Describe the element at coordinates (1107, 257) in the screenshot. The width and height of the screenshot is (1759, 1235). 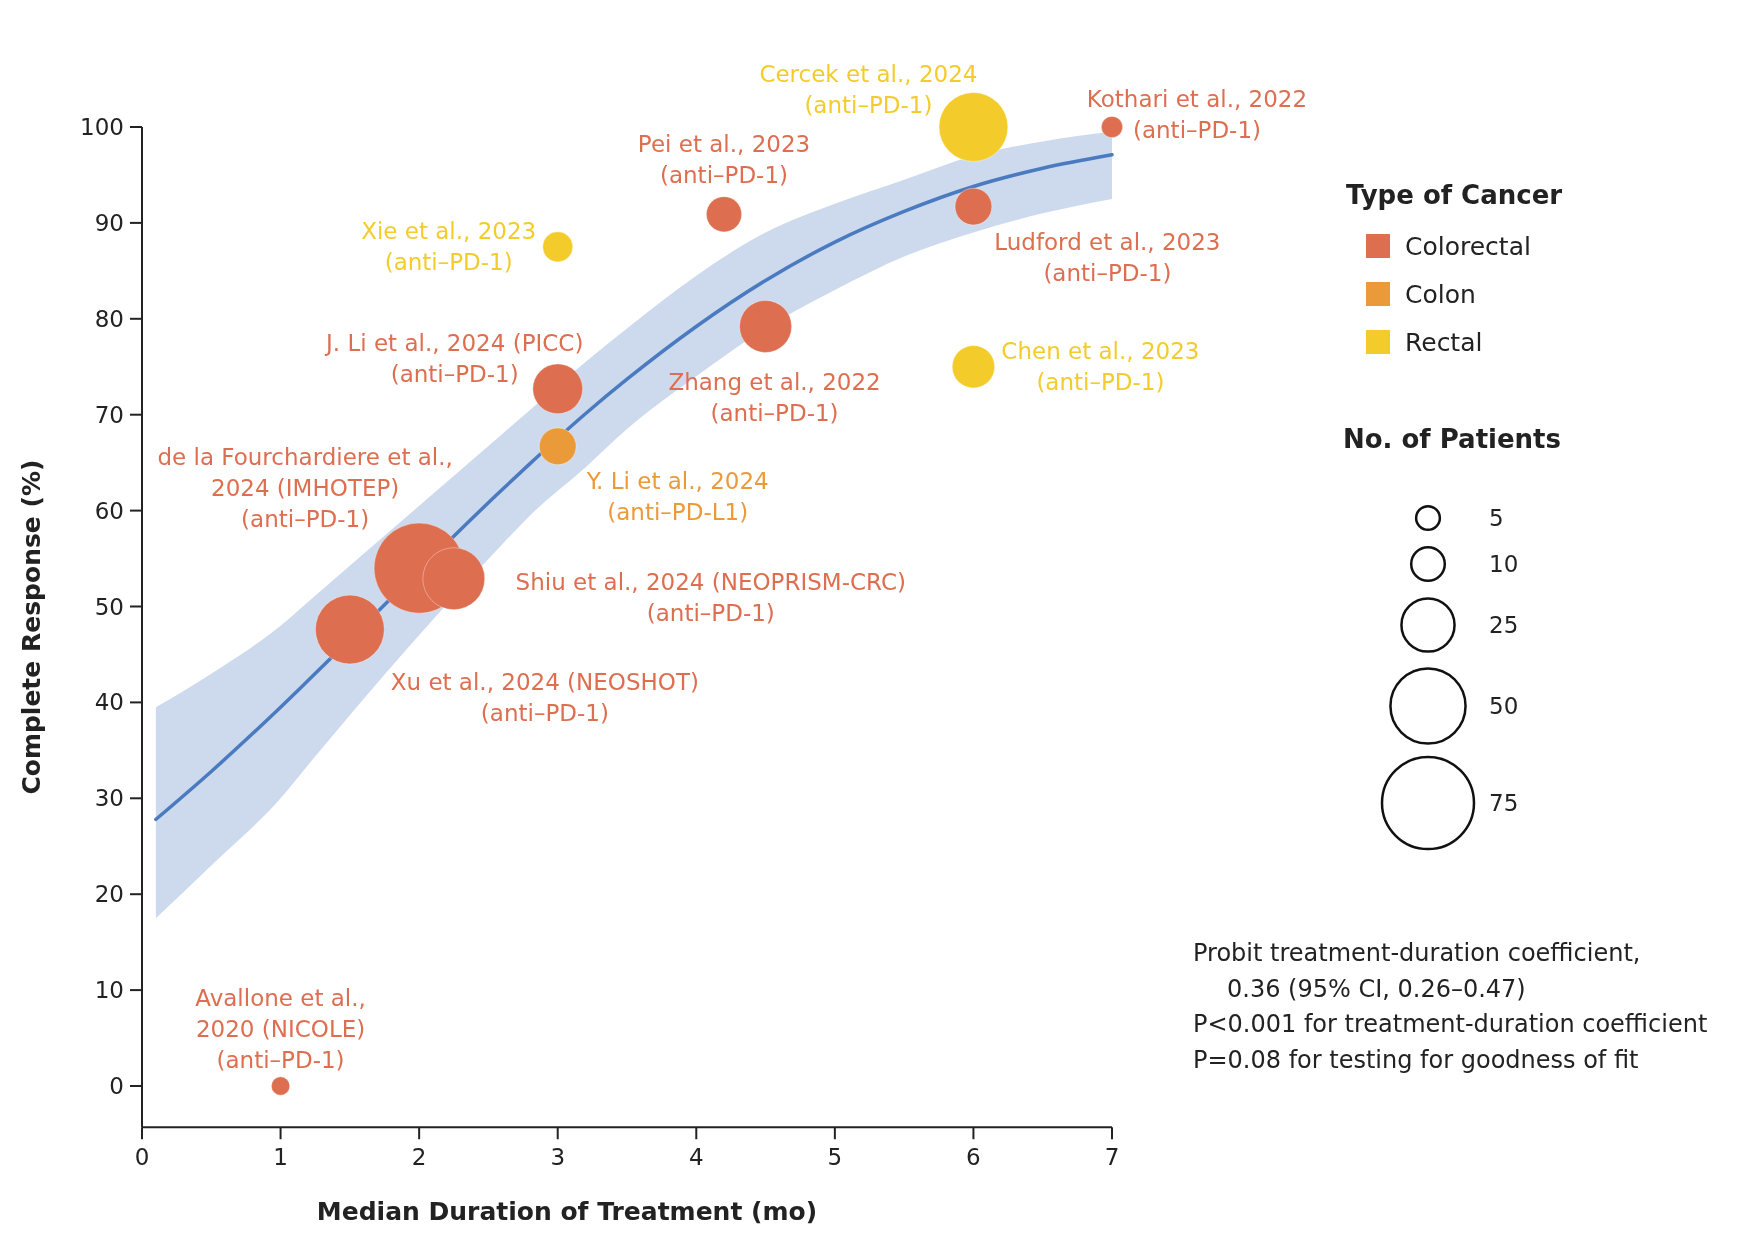
I see `annotation: Ludford et al., 2023 (anti–PD-1)` at that location.